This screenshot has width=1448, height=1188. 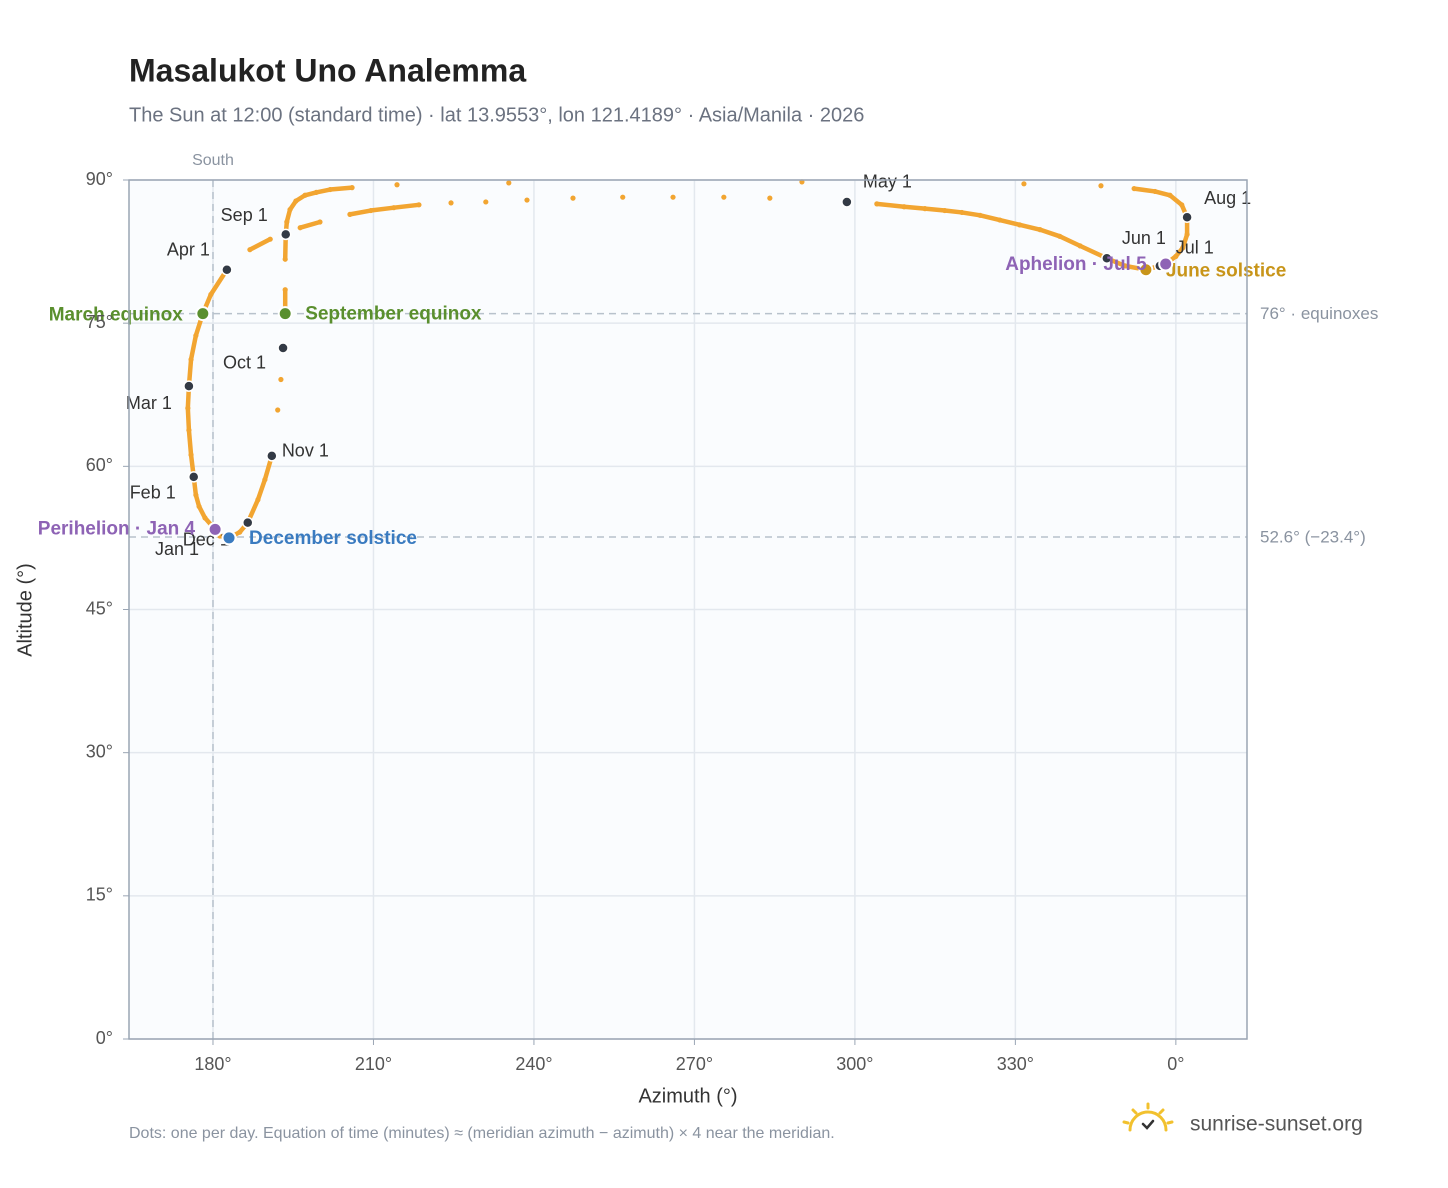 What do you see at coordinates (1319, 313) in the screenshot?
I see `reference-label: 76° · equinoxes` at bounding box center [1319, 313].